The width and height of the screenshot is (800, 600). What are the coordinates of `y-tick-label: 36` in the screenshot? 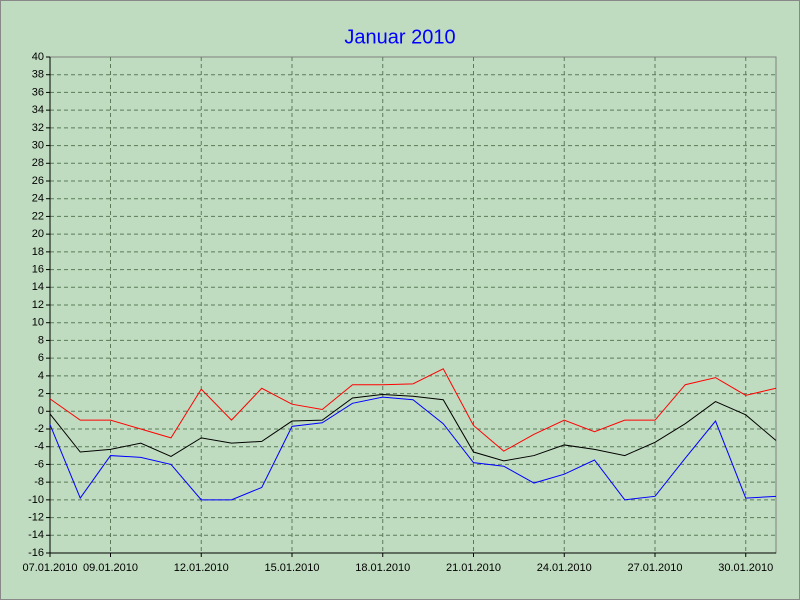 It's located at (38, 92).